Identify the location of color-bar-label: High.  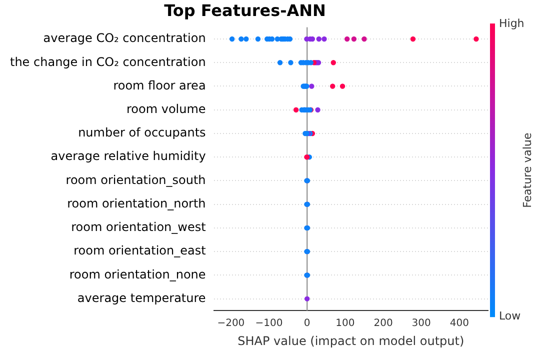
(511, 23).